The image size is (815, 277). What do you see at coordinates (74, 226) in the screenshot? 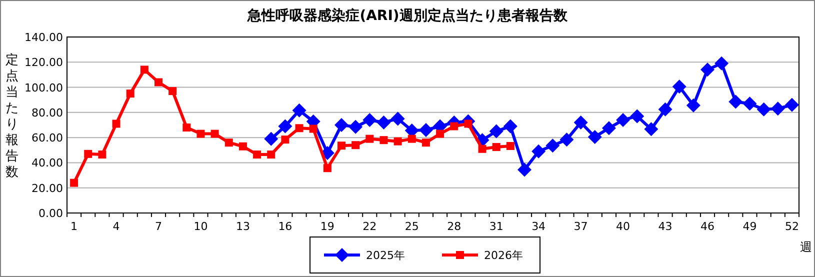
I see `x-tick-label: 1` at bounding box center [74, 226].